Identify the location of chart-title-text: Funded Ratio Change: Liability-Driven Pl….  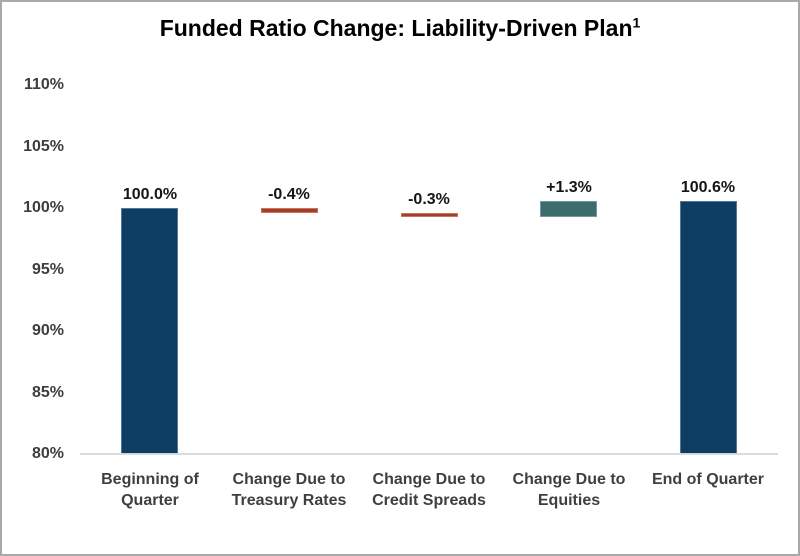
(396, 28).